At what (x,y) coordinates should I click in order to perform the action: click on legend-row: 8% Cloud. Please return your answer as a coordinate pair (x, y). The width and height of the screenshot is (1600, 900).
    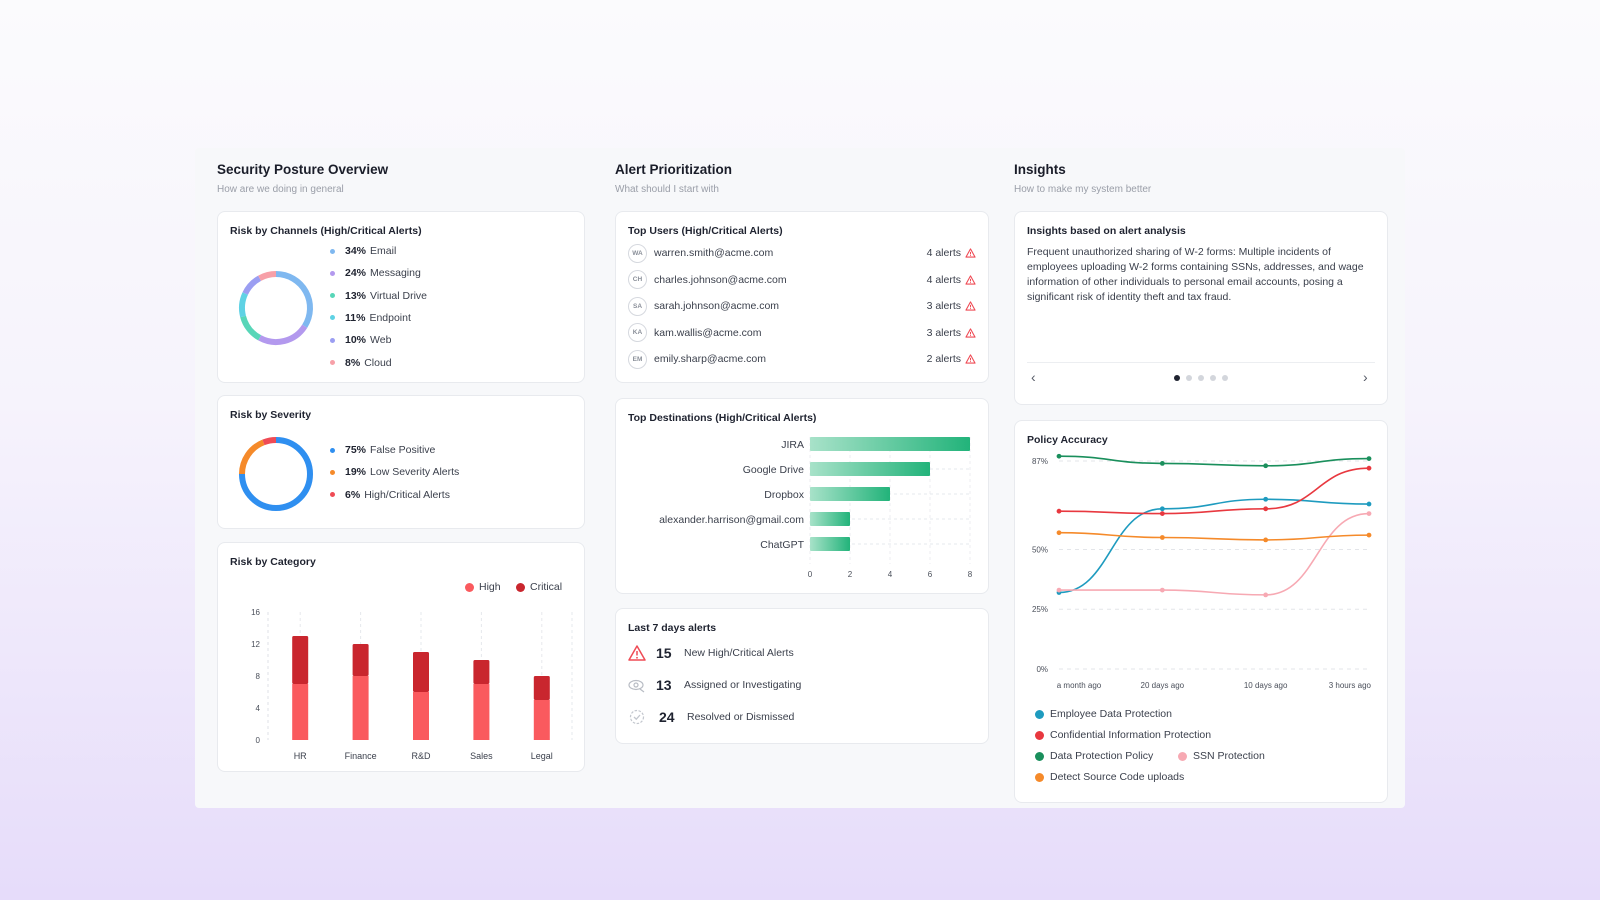
    Looking at the image, I should click on (361, 363).